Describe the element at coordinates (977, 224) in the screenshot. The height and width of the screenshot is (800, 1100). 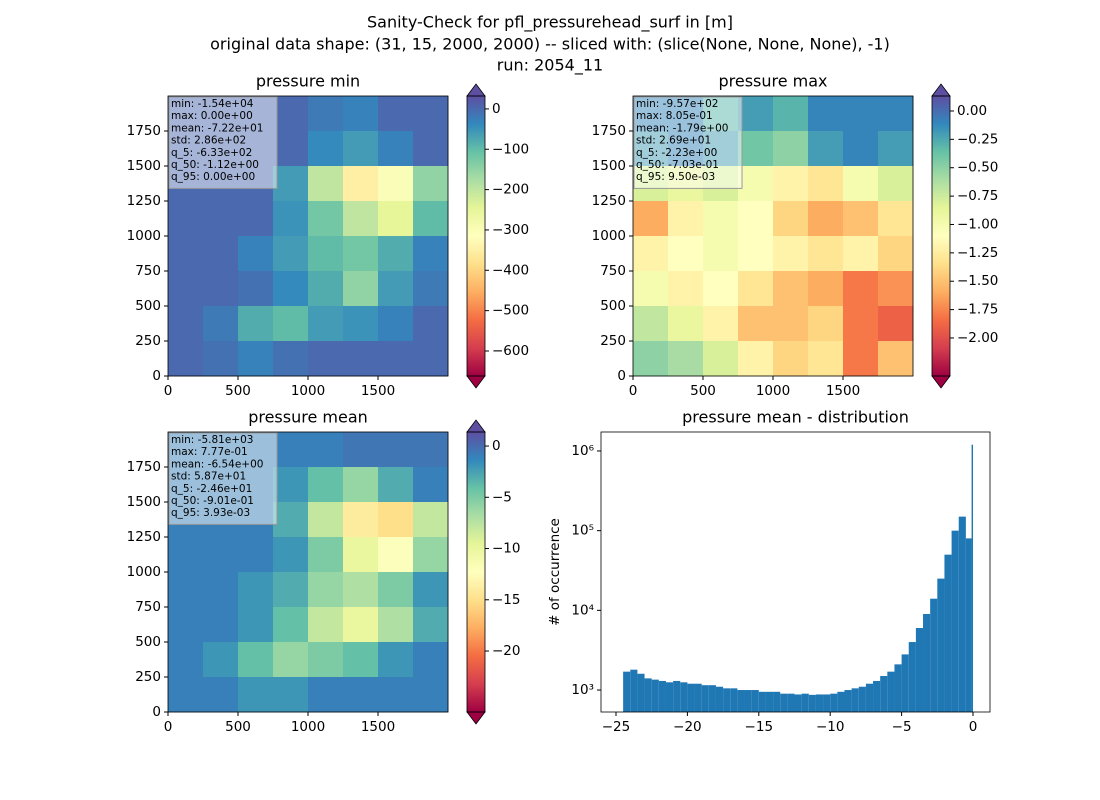
I see `colorbar-tick-label: −1.00` at that location.